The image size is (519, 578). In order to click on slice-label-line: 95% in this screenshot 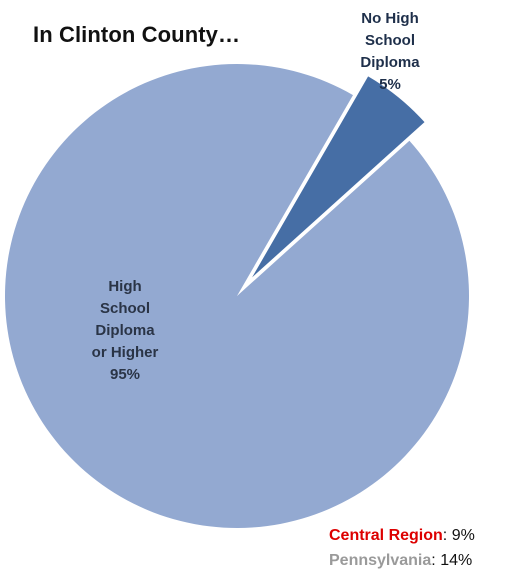, I will do `click(125, 374)`.